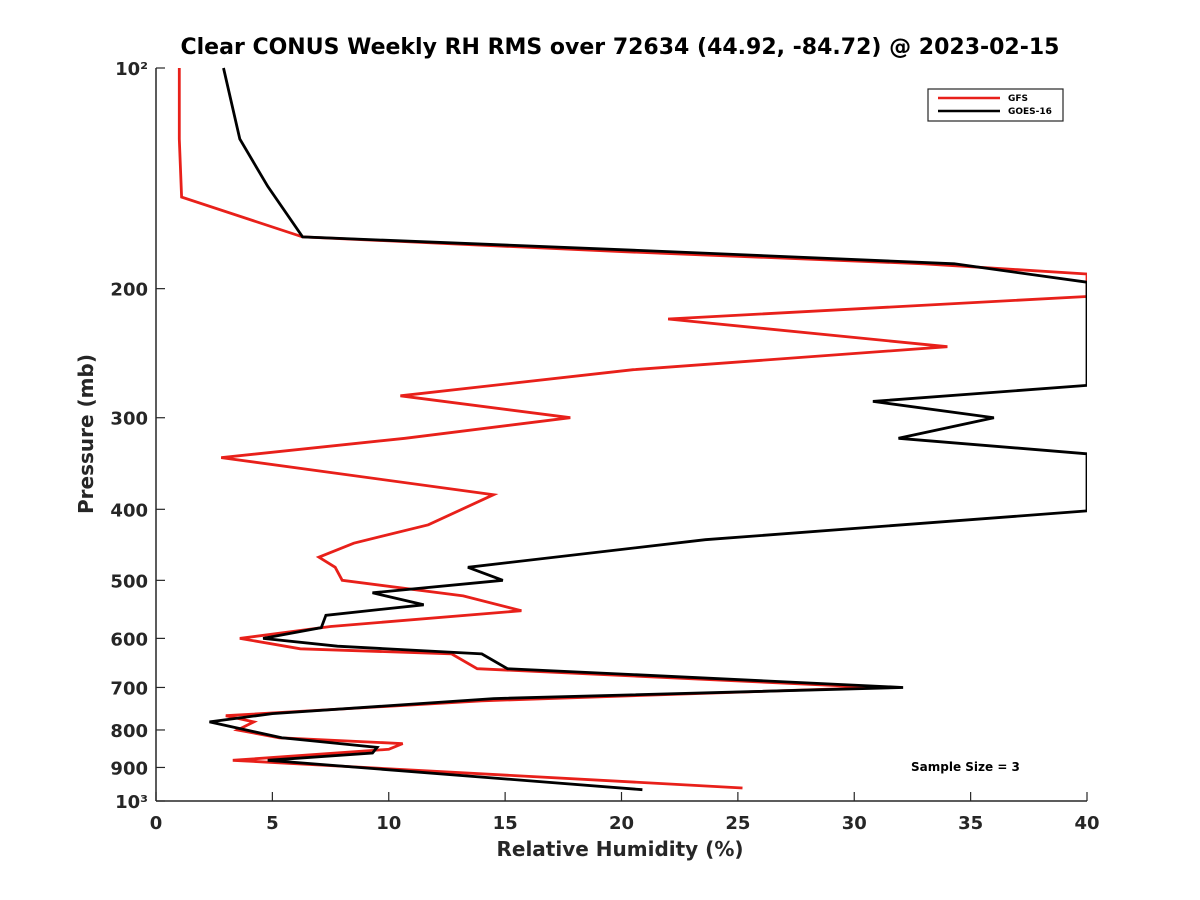 The height and width of the screenshot is (900, 1200). What do you see at coordinates (970, 823) in the screenshot?
I see `x-tick-label: 35` at bounding box center [970, 823].